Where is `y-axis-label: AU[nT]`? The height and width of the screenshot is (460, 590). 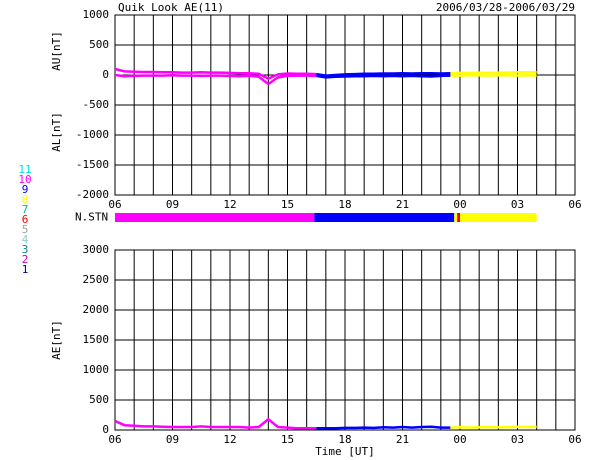
y-axis-label: AU[nT] is located at coordinates (56, 51).